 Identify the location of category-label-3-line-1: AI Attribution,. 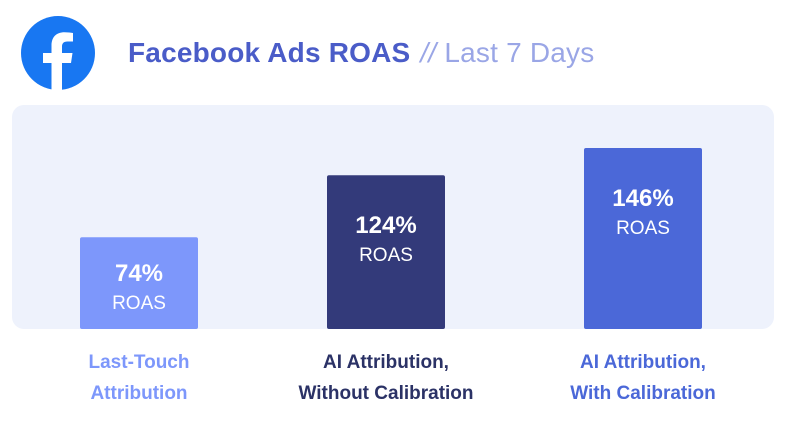
(643, 362).